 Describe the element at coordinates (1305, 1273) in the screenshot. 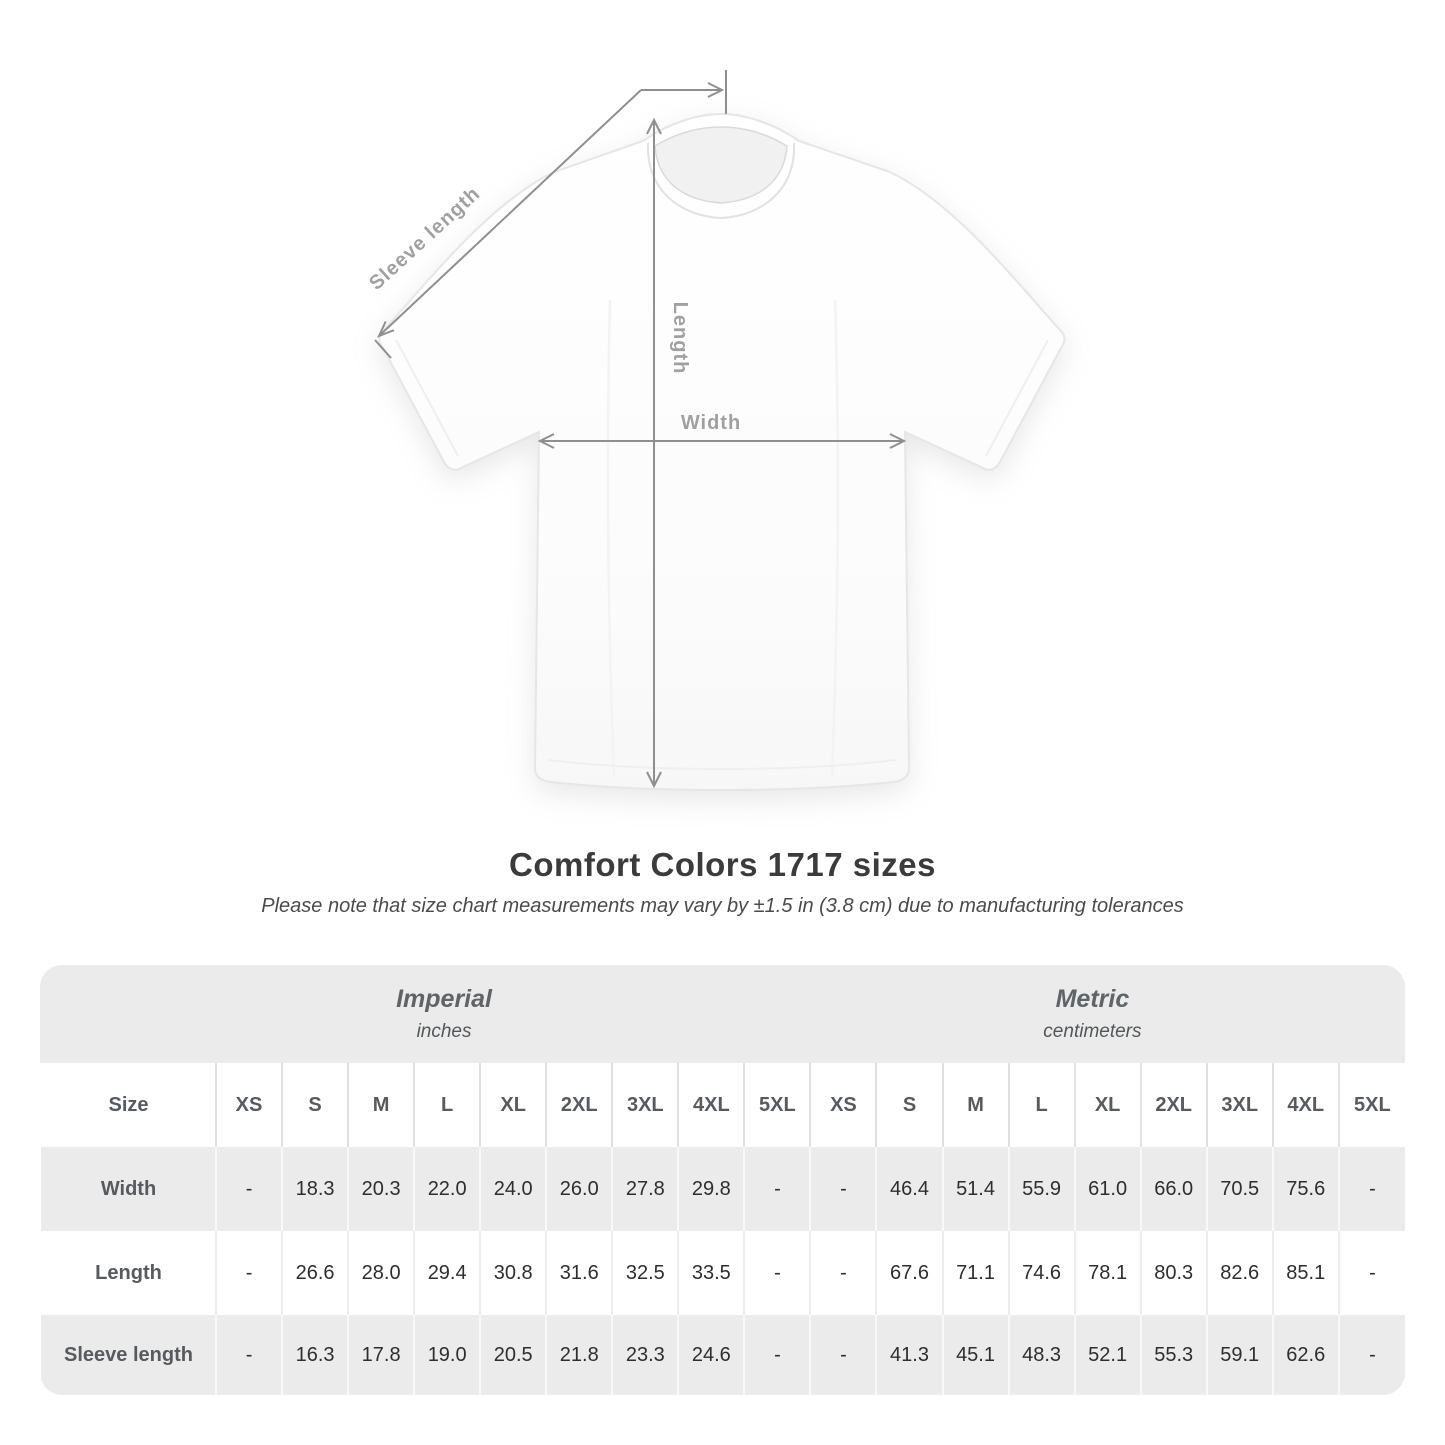

I see `metric-value-cell: 85.1` at that location.